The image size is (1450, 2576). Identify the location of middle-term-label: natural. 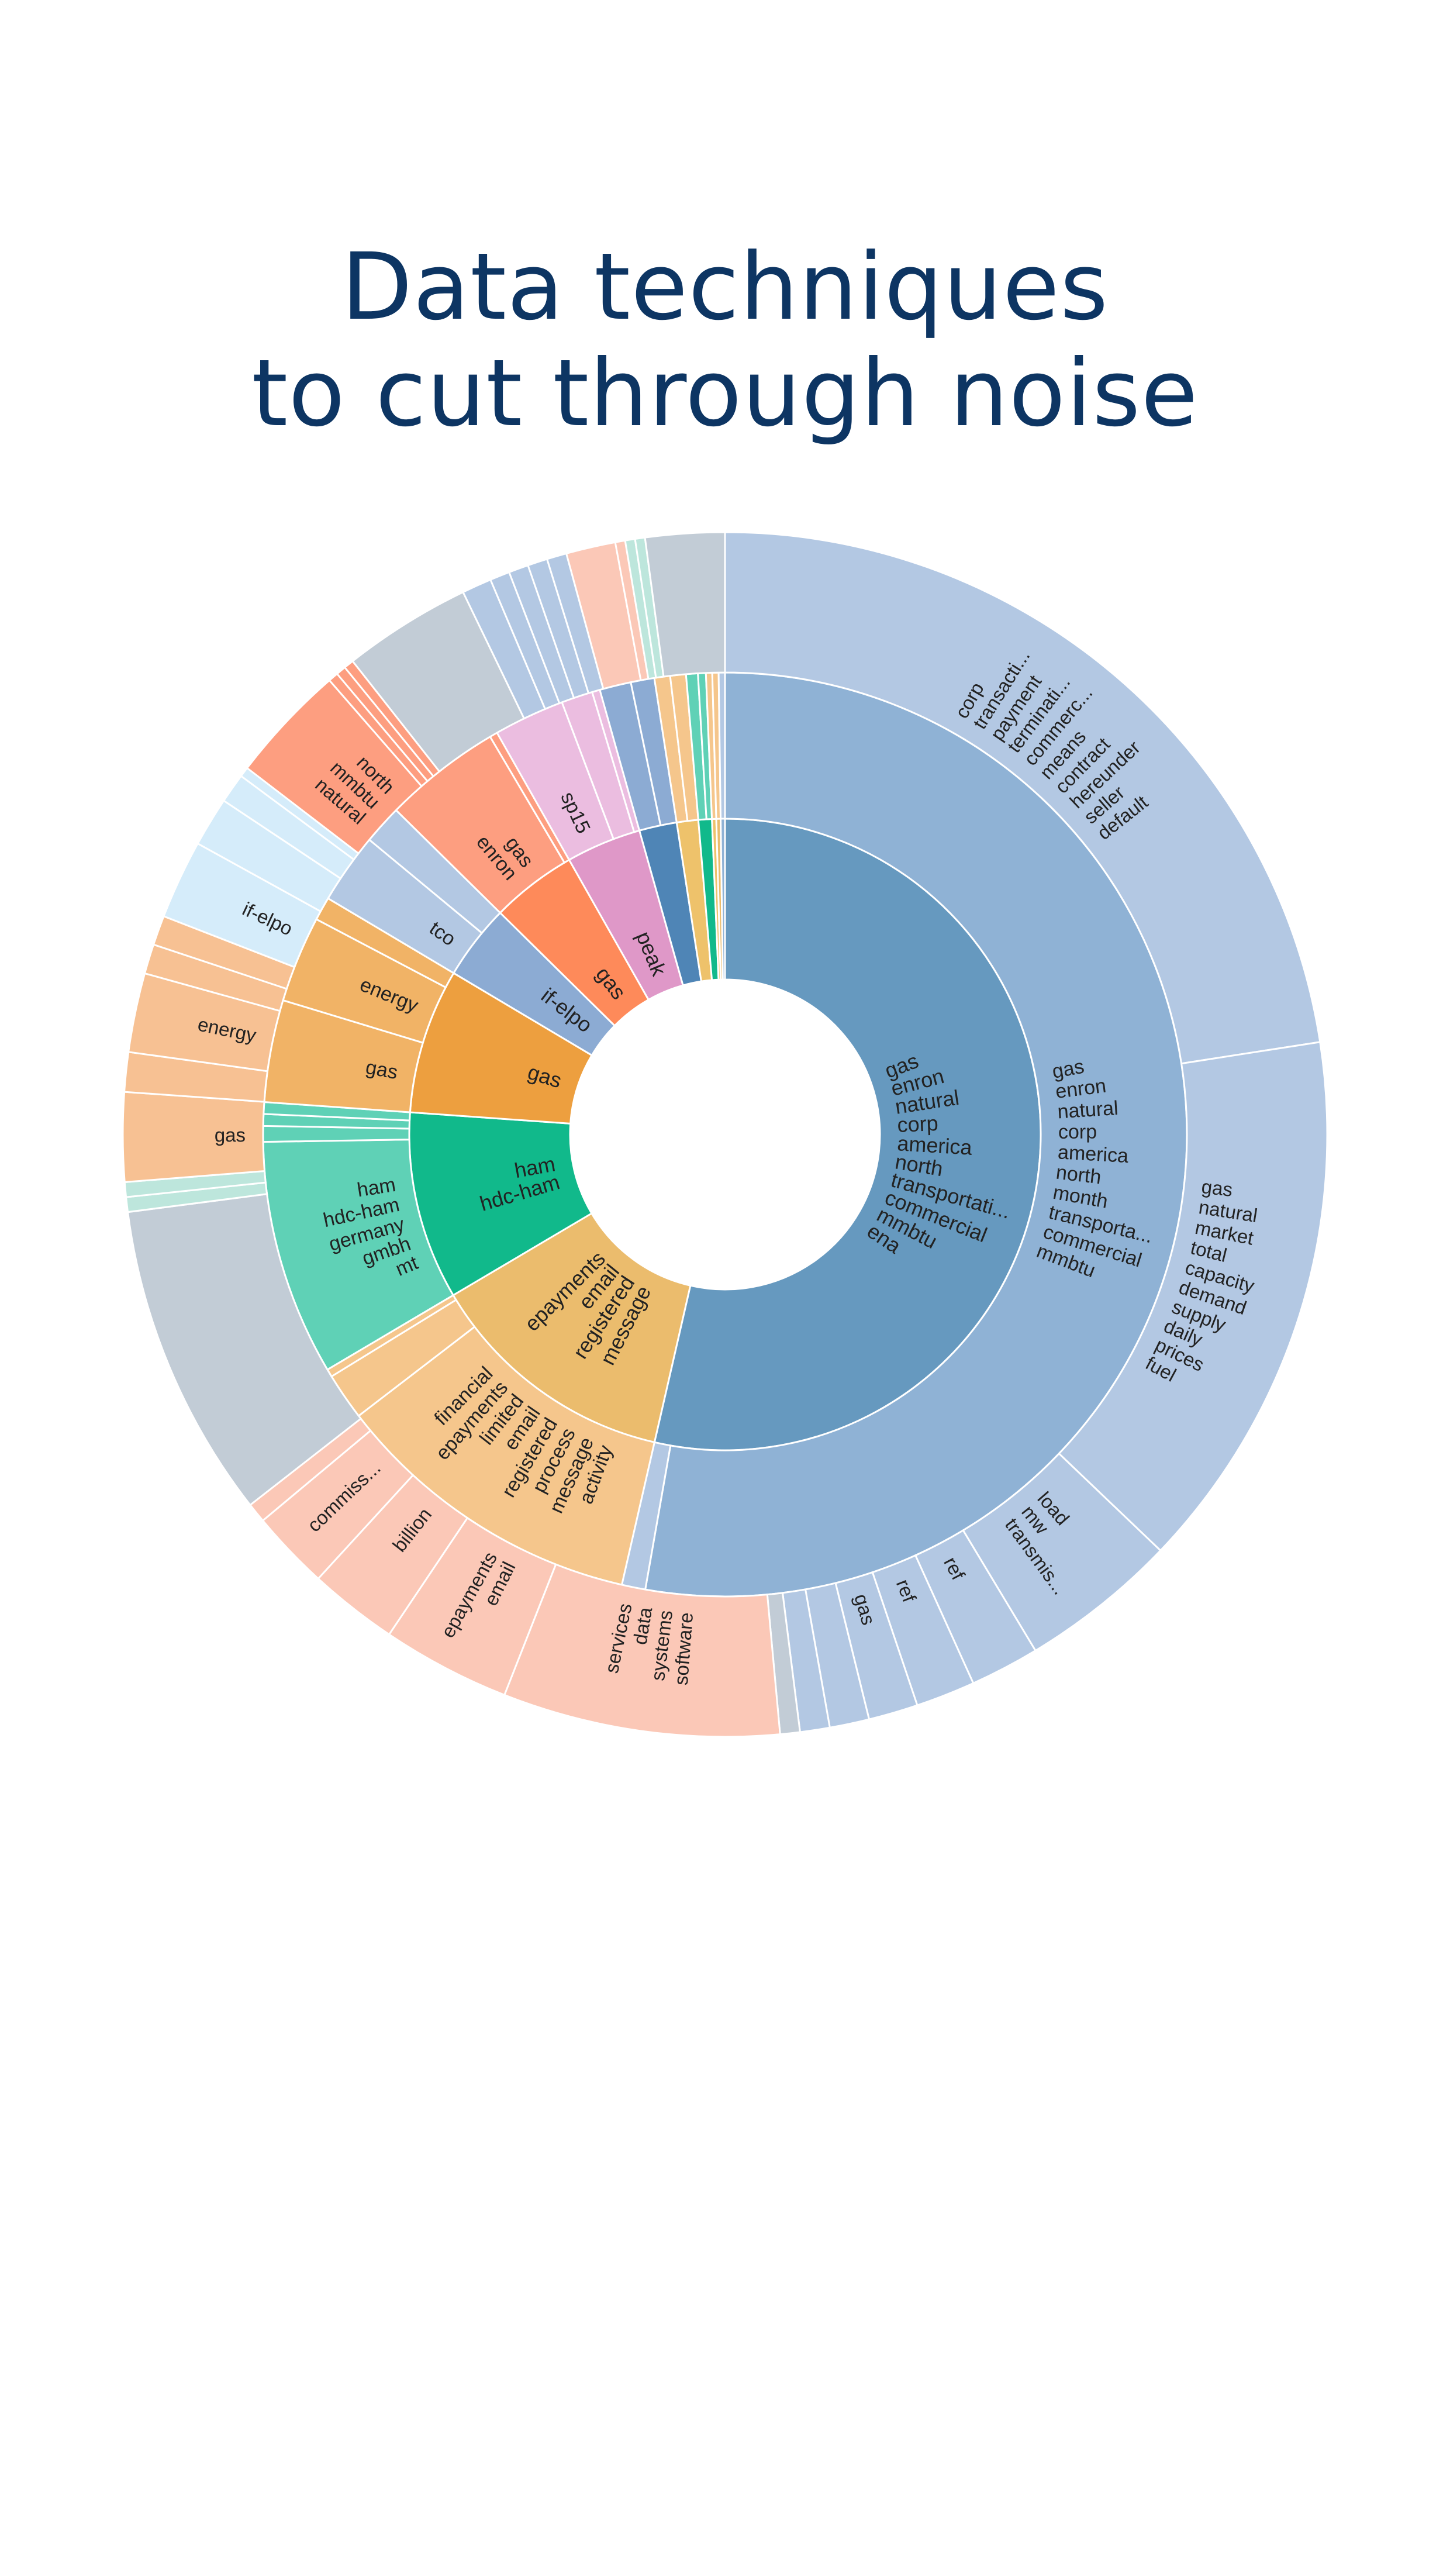
(1087, 1110).